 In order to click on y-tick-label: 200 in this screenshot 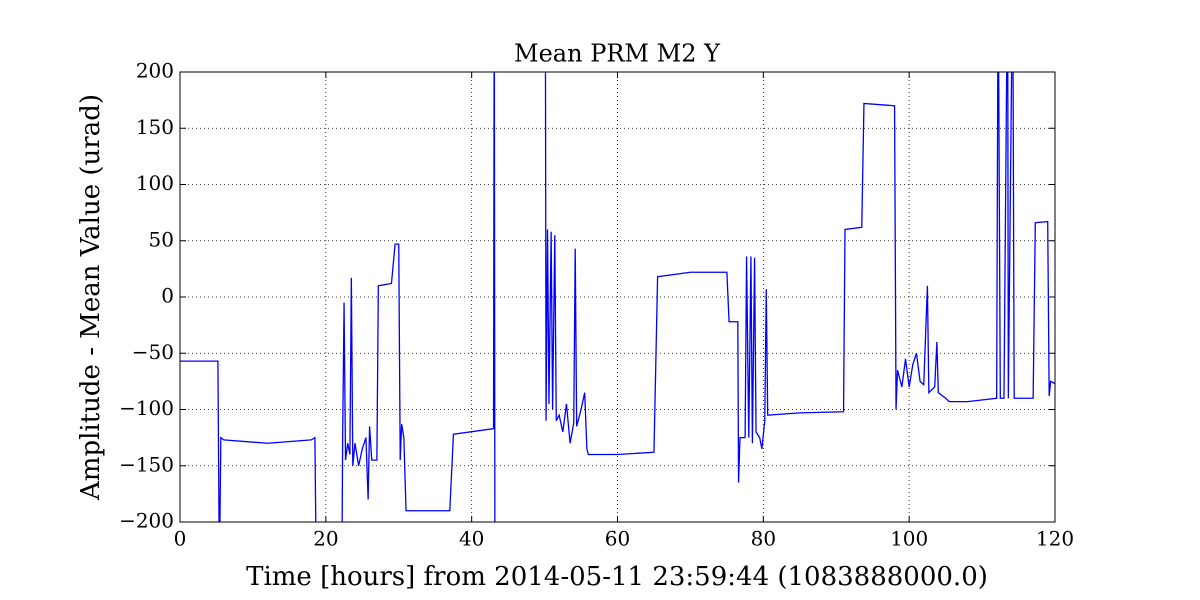, I will do `click(155, 71)`.